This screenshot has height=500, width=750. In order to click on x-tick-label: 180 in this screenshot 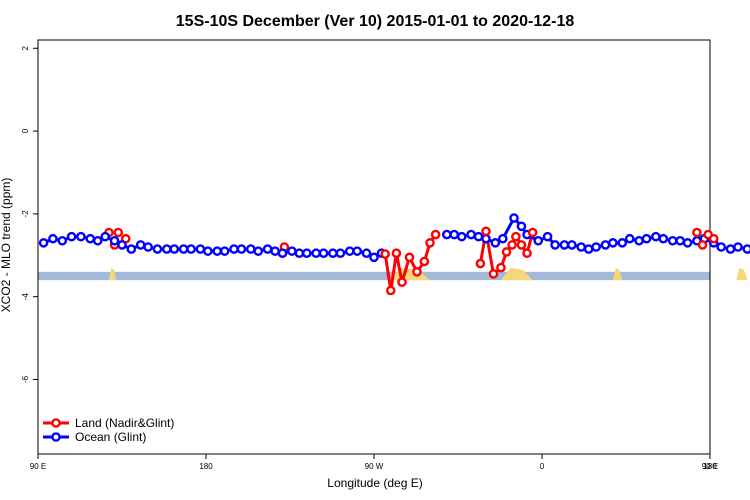, I will do `click(710, 466)`.